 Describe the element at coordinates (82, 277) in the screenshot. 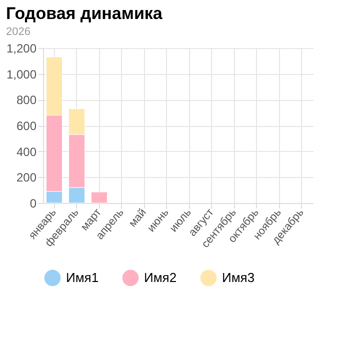

I see `legend-label: Имя1` at that location.